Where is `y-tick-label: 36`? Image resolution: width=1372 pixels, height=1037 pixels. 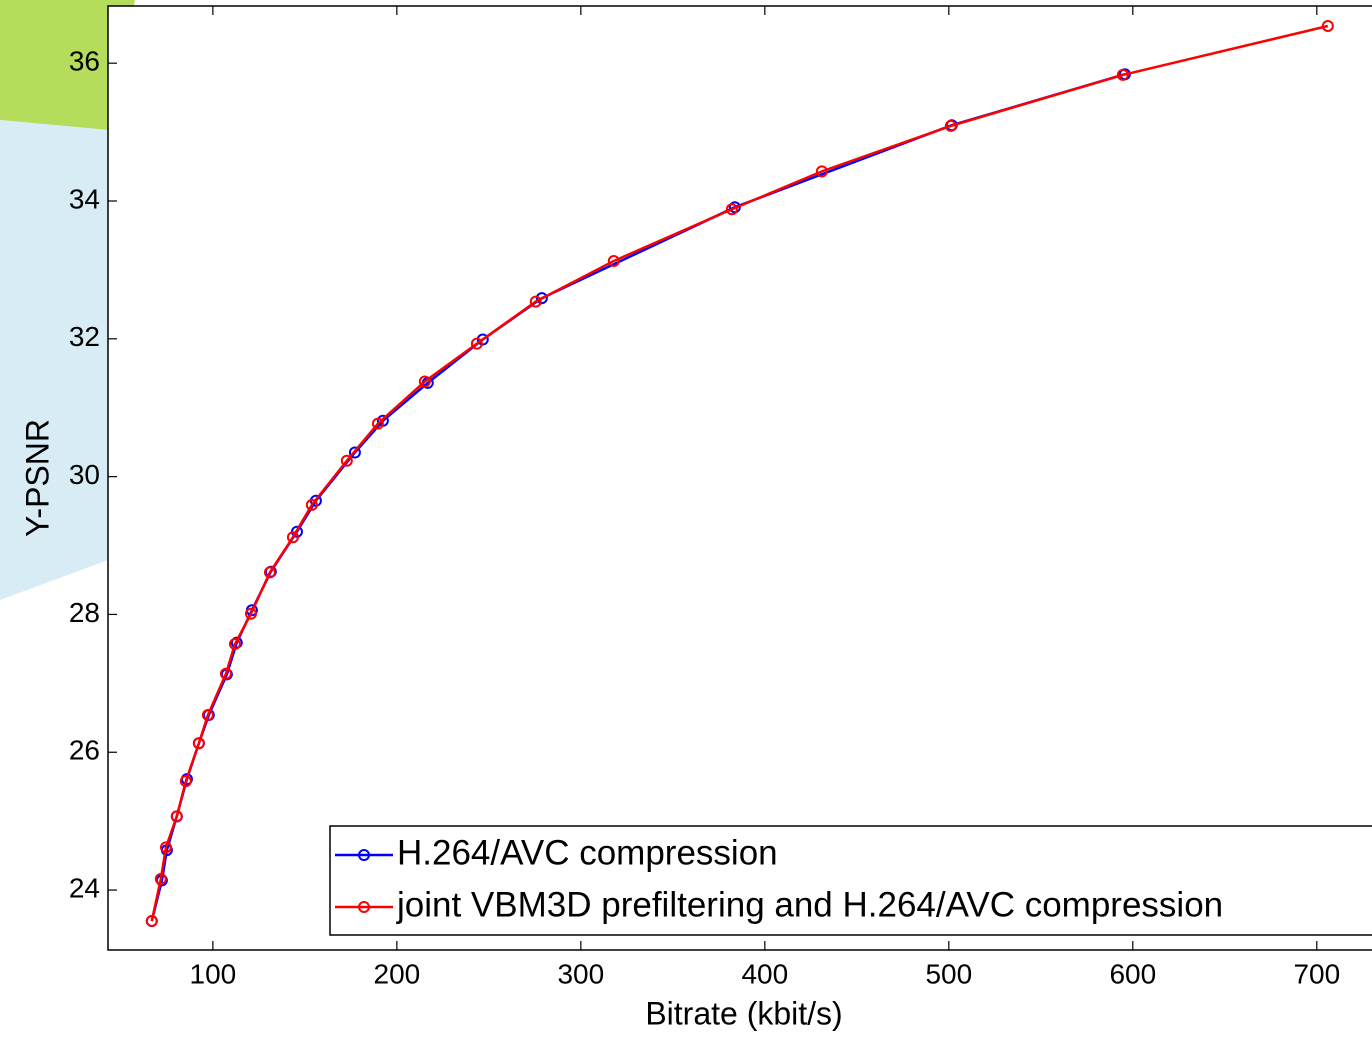 y-tick-label: 36 is located at coordinates (84, 61).